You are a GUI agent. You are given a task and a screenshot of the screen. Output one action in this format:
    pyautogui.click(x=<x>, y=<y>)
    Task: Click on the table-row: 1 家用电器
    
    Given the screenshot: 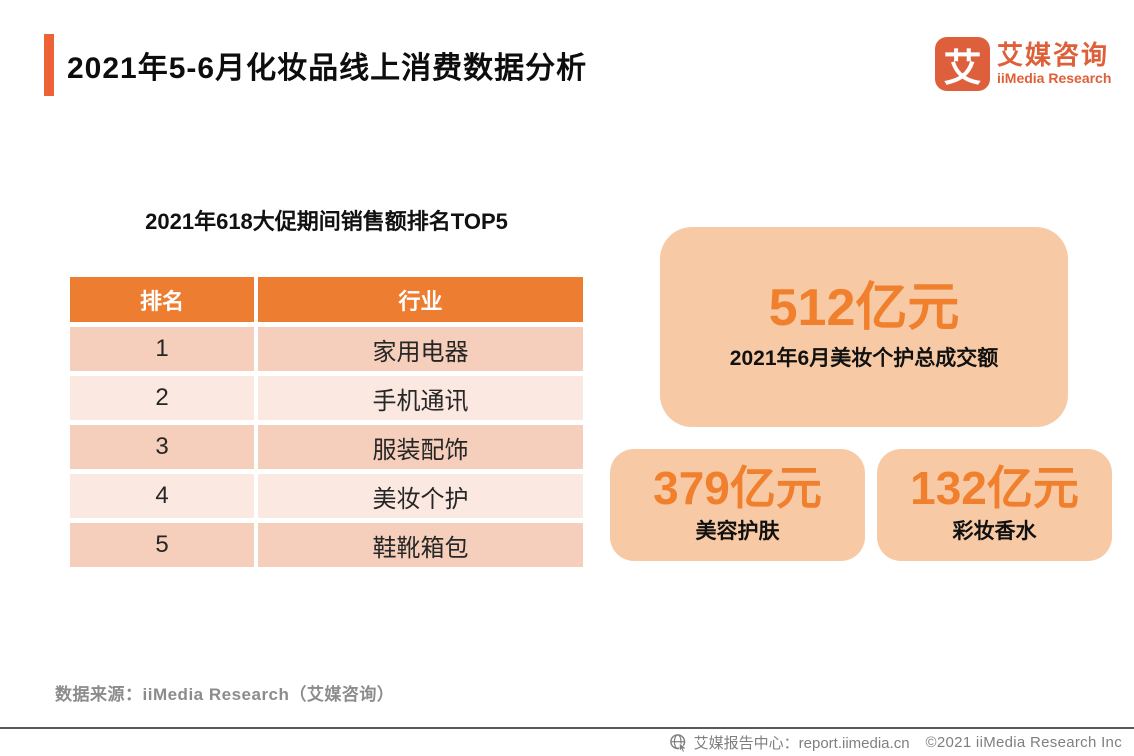 What is the action you would take?
    pyautogui.click(x=326, y=349)
    